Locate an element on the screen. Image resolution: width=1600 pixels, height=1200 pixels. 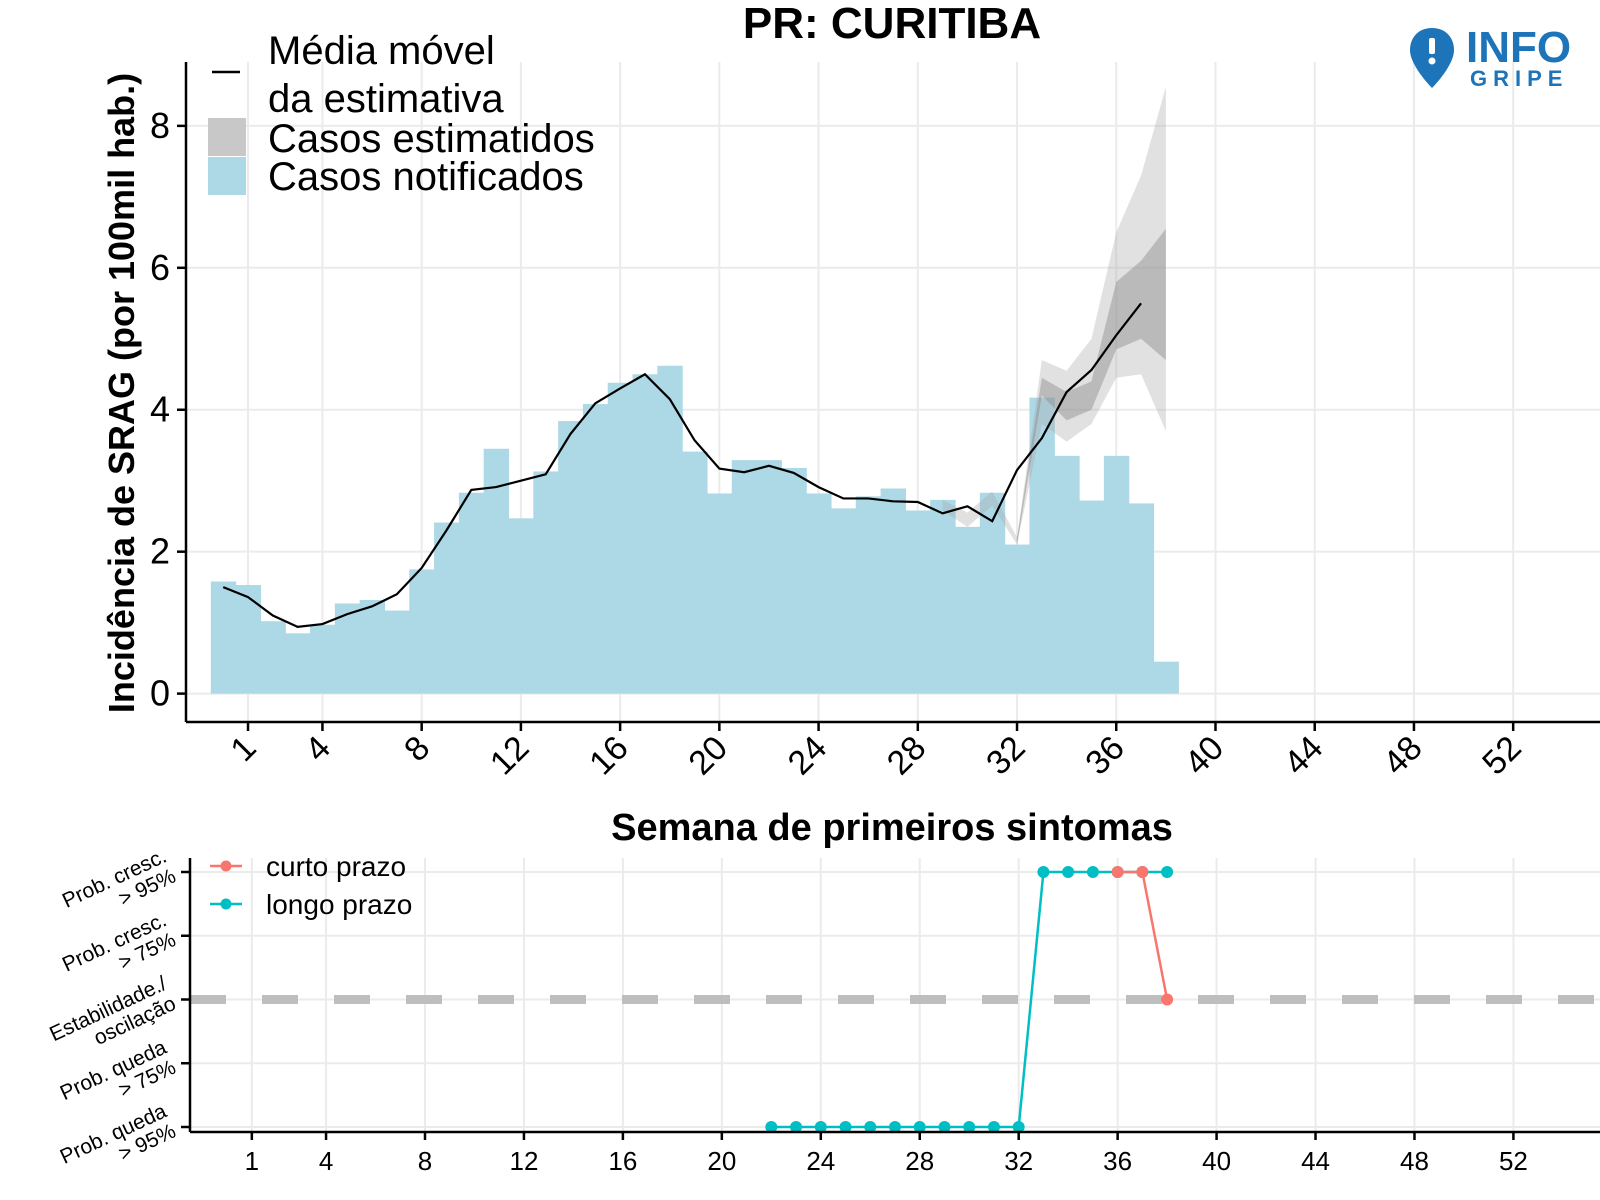
infogripe-logo: INFO GRIPE is located at coordinates (1490, 57).